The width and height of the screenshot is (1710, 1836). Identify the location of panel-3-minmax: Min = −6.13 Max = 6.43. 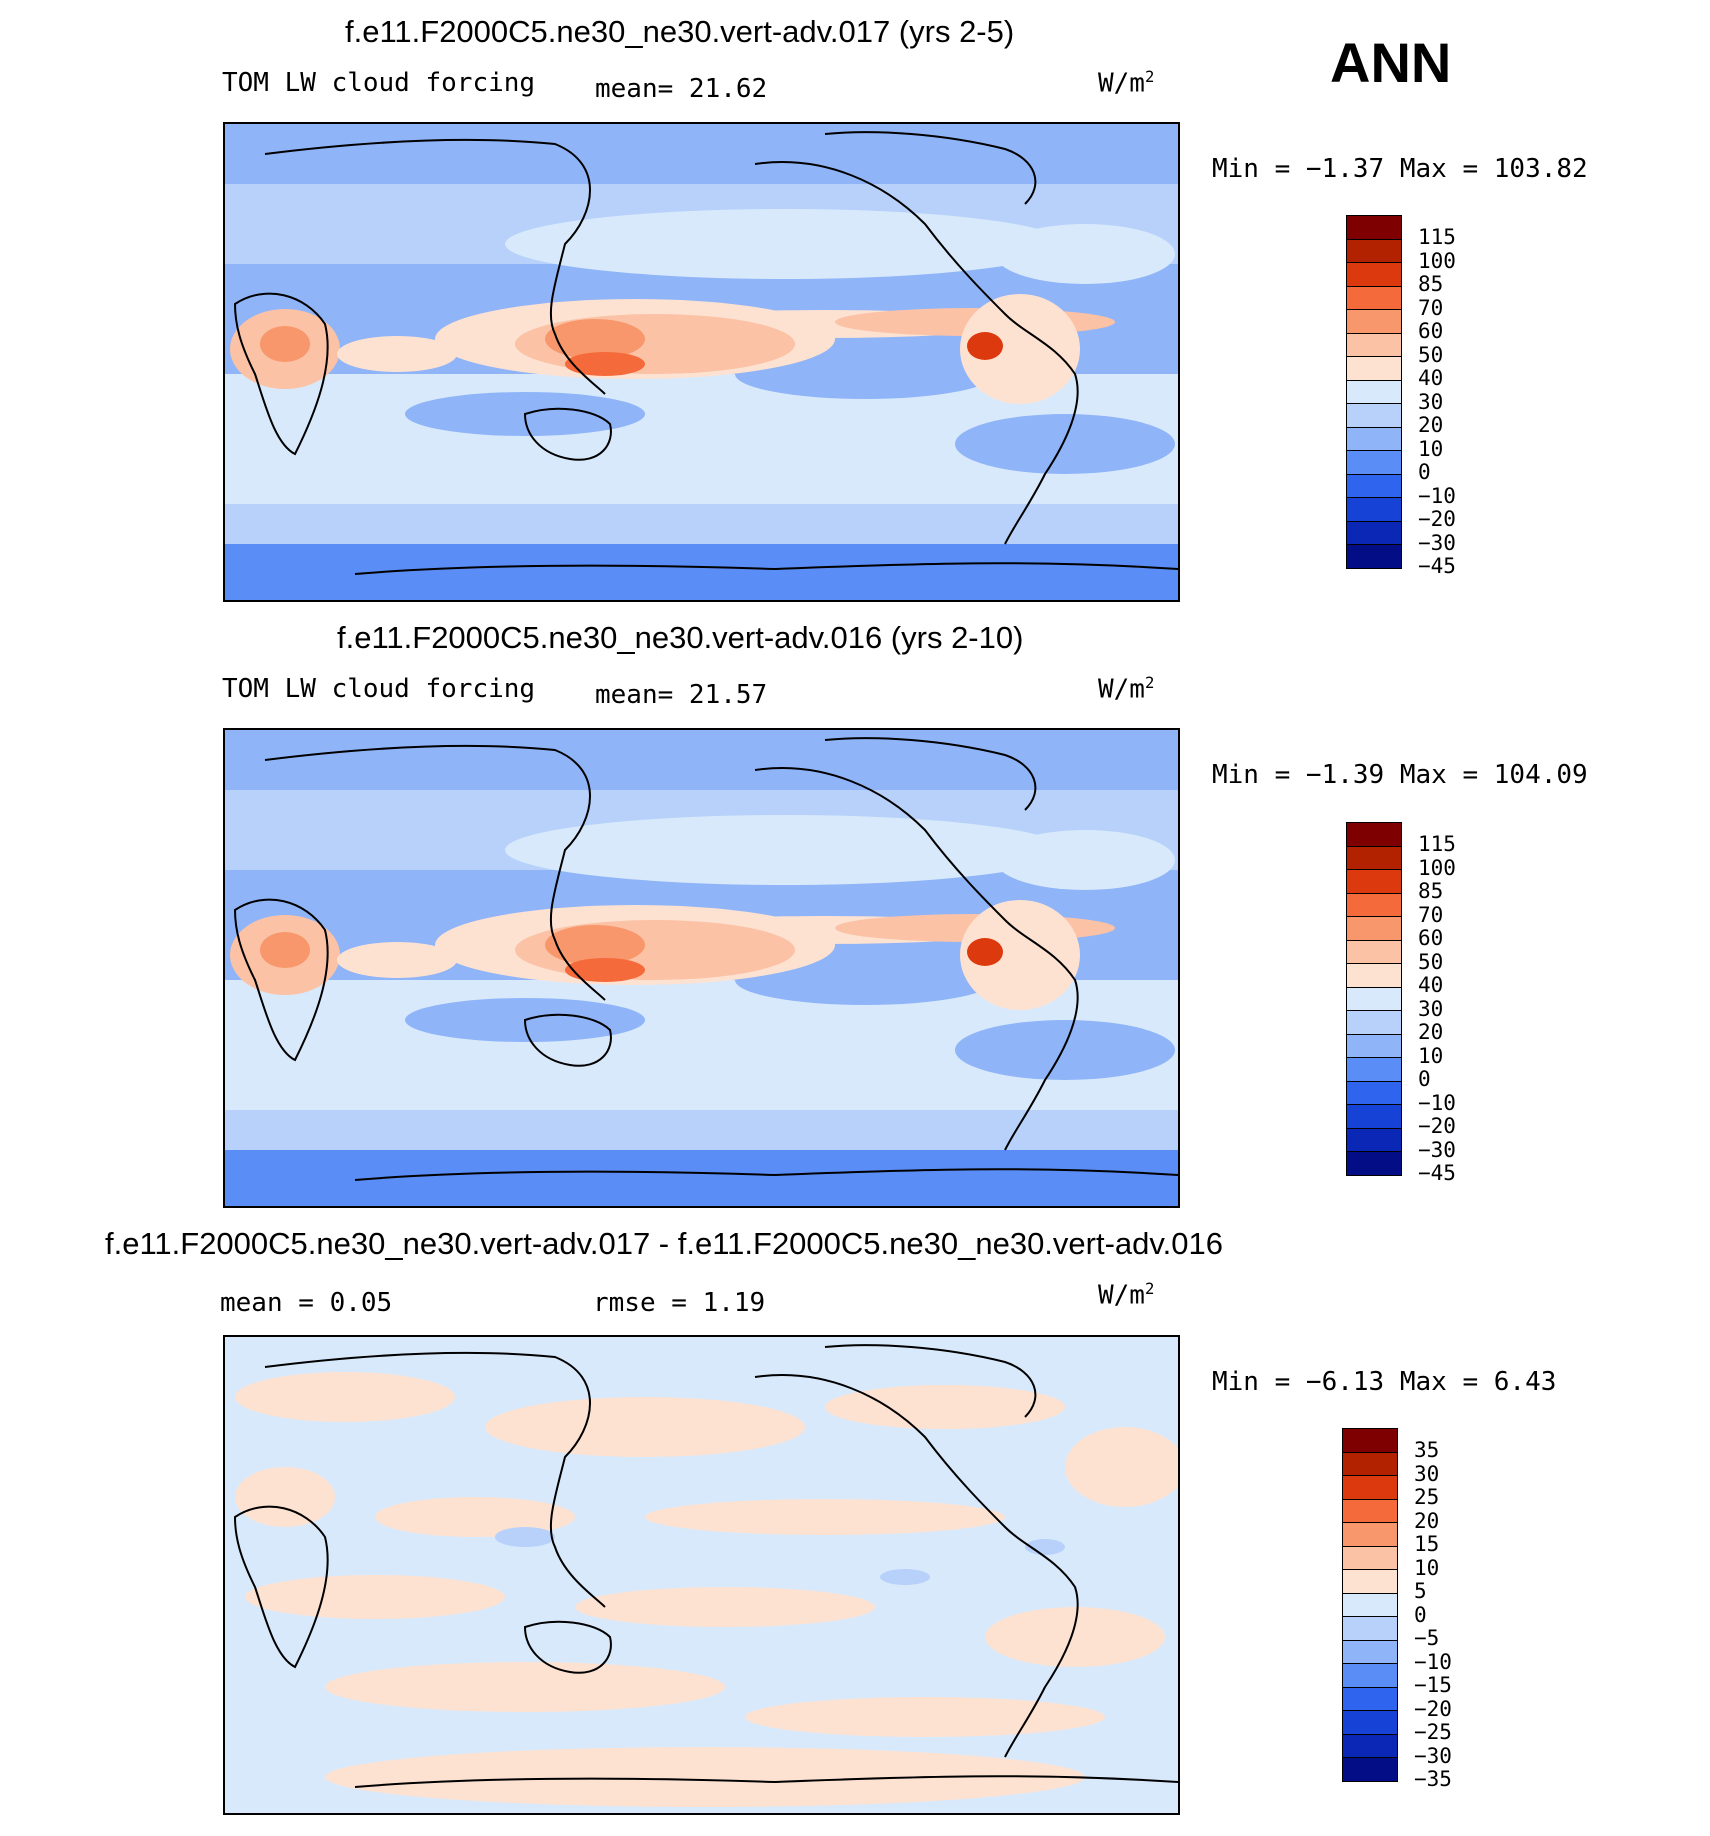
(1384, 1382).